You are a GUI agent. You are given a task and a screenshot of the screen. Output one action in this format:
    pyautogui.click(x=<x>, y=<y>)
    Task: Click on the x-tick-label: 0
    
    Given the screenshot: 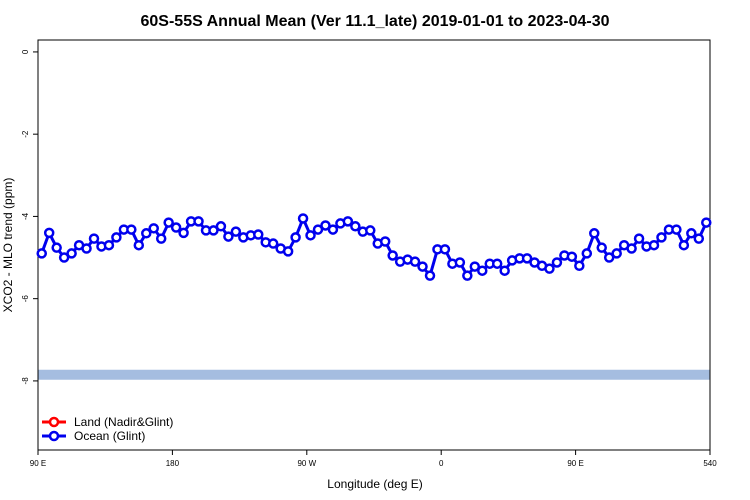 What is the action you would take?
    pyautogui.click(x=441, y=463)
    